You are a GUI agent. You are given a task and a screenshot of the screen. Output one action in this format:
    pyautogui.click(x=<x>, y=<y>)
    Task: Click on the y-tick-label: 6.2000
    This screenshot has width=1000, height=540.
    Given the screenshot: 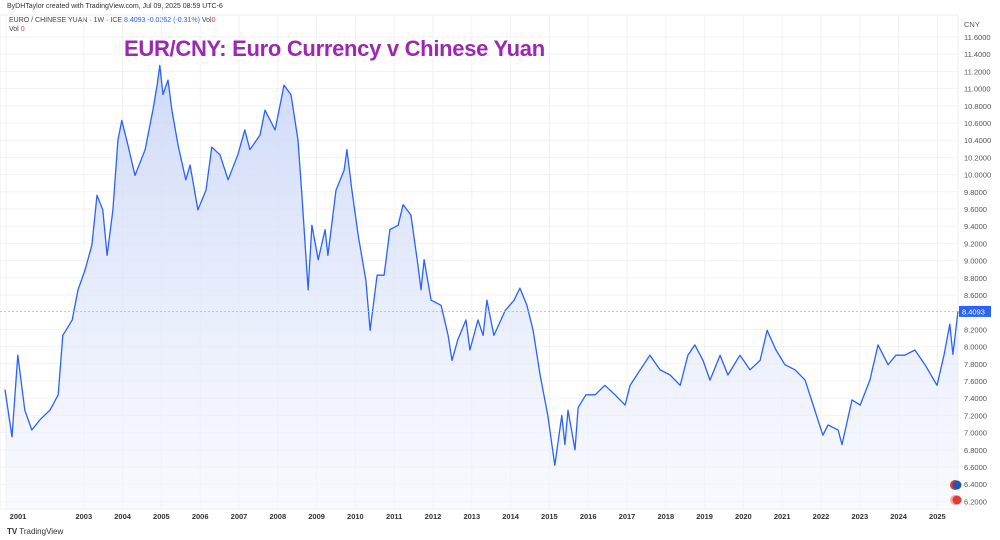 What is the action you would take?
    pyautogui.click(x=975, y=501)
    